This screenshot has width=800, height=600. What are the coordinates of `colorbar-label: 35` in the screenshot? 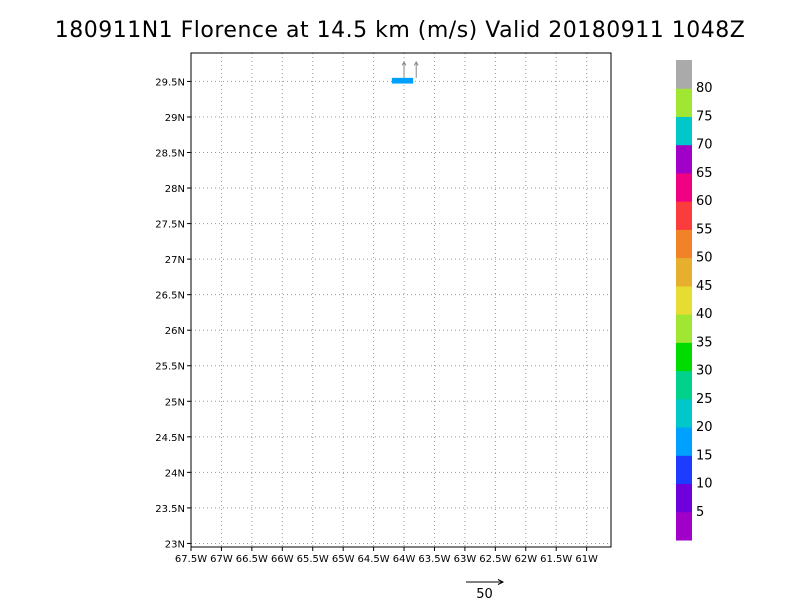 It's located at (704, 342).